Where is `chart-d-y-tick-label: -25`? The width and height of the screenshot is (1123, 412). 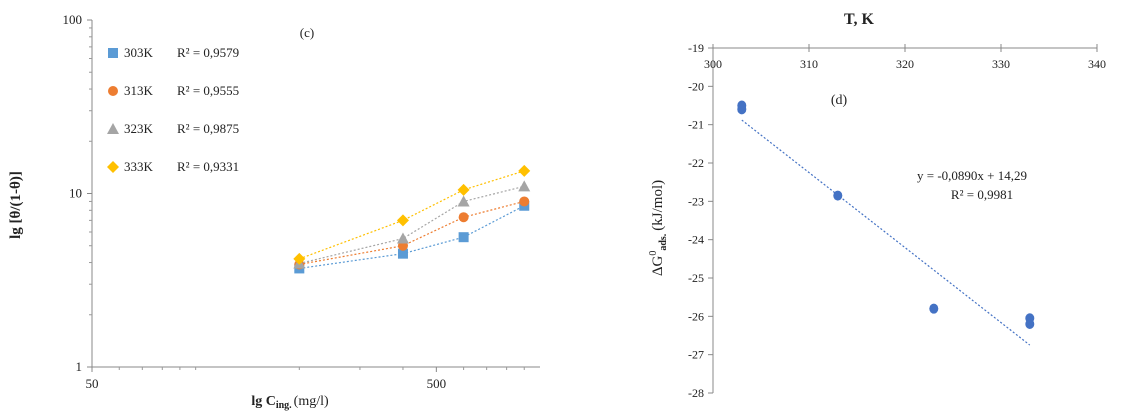 chart-d-y-tick-label: -25 is located at coordinates (696, 278).